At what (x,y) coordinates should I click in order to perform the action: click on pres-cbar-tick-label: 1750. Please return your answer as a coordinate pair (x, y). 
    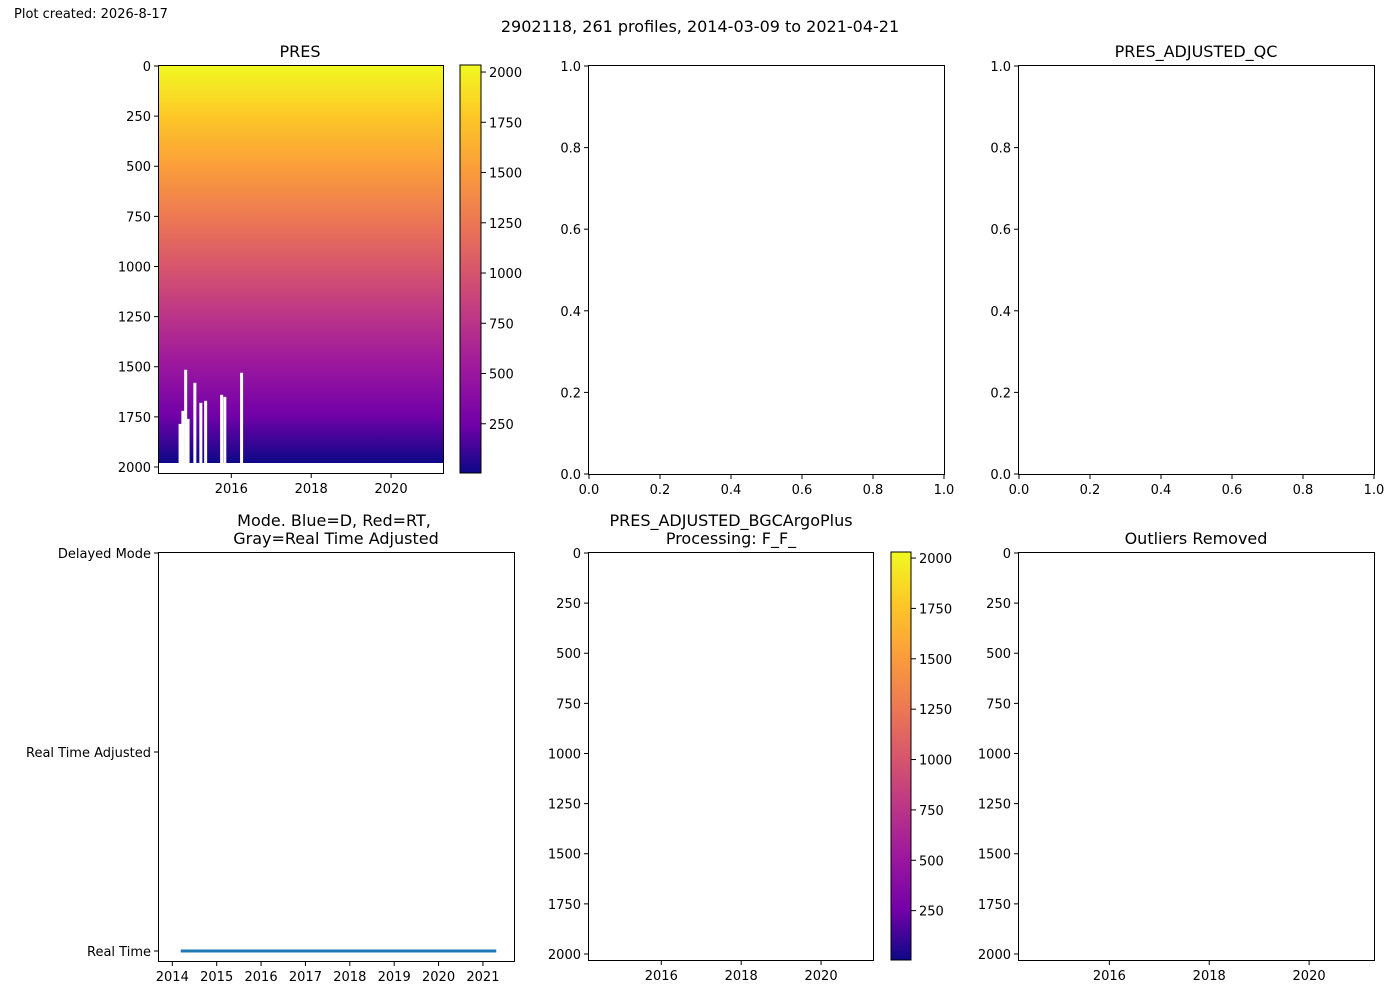
    Looking at the image, I should click on (505, 123).